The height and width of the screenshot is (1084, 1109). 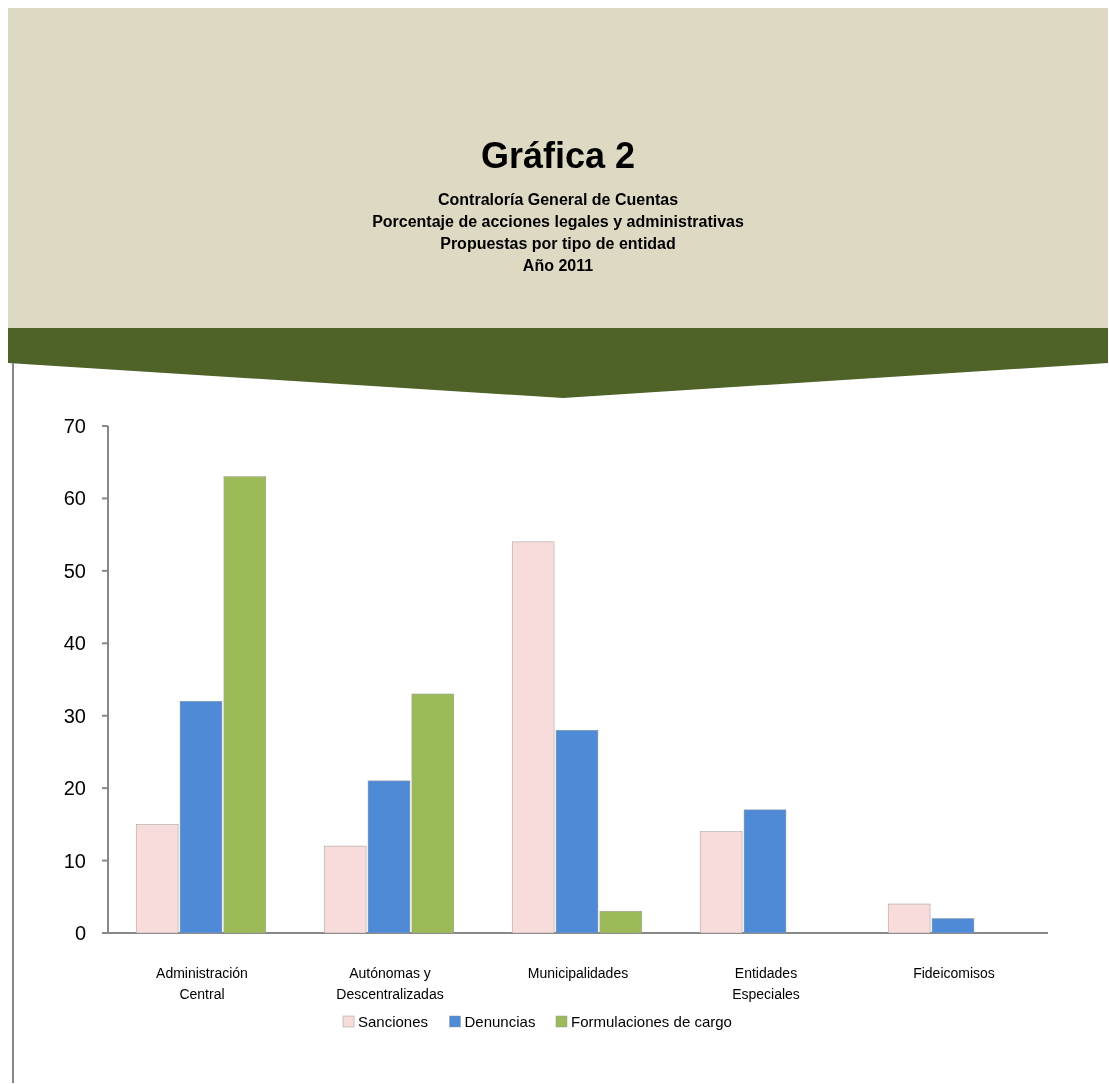 I want to click on x-tick-label: Entidades Especiales, so click(x=766, y=983).